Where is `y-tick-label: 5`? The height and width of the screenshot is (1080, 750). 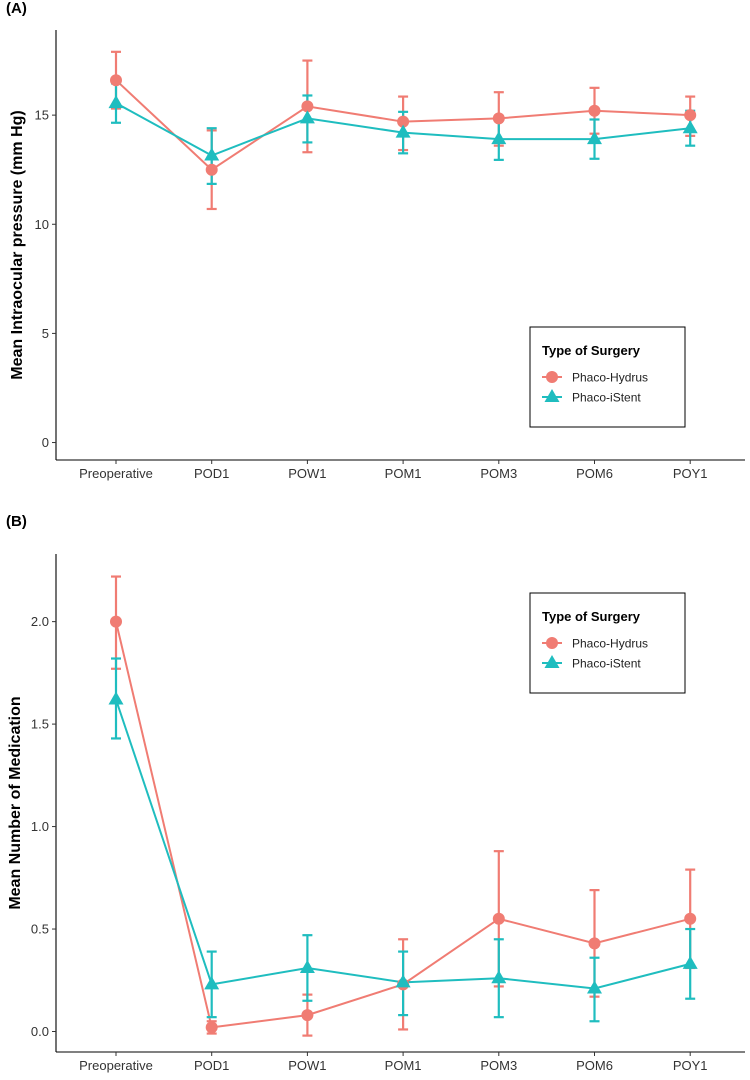 y-tick-label: 5 is located at coordinates (45, 333).